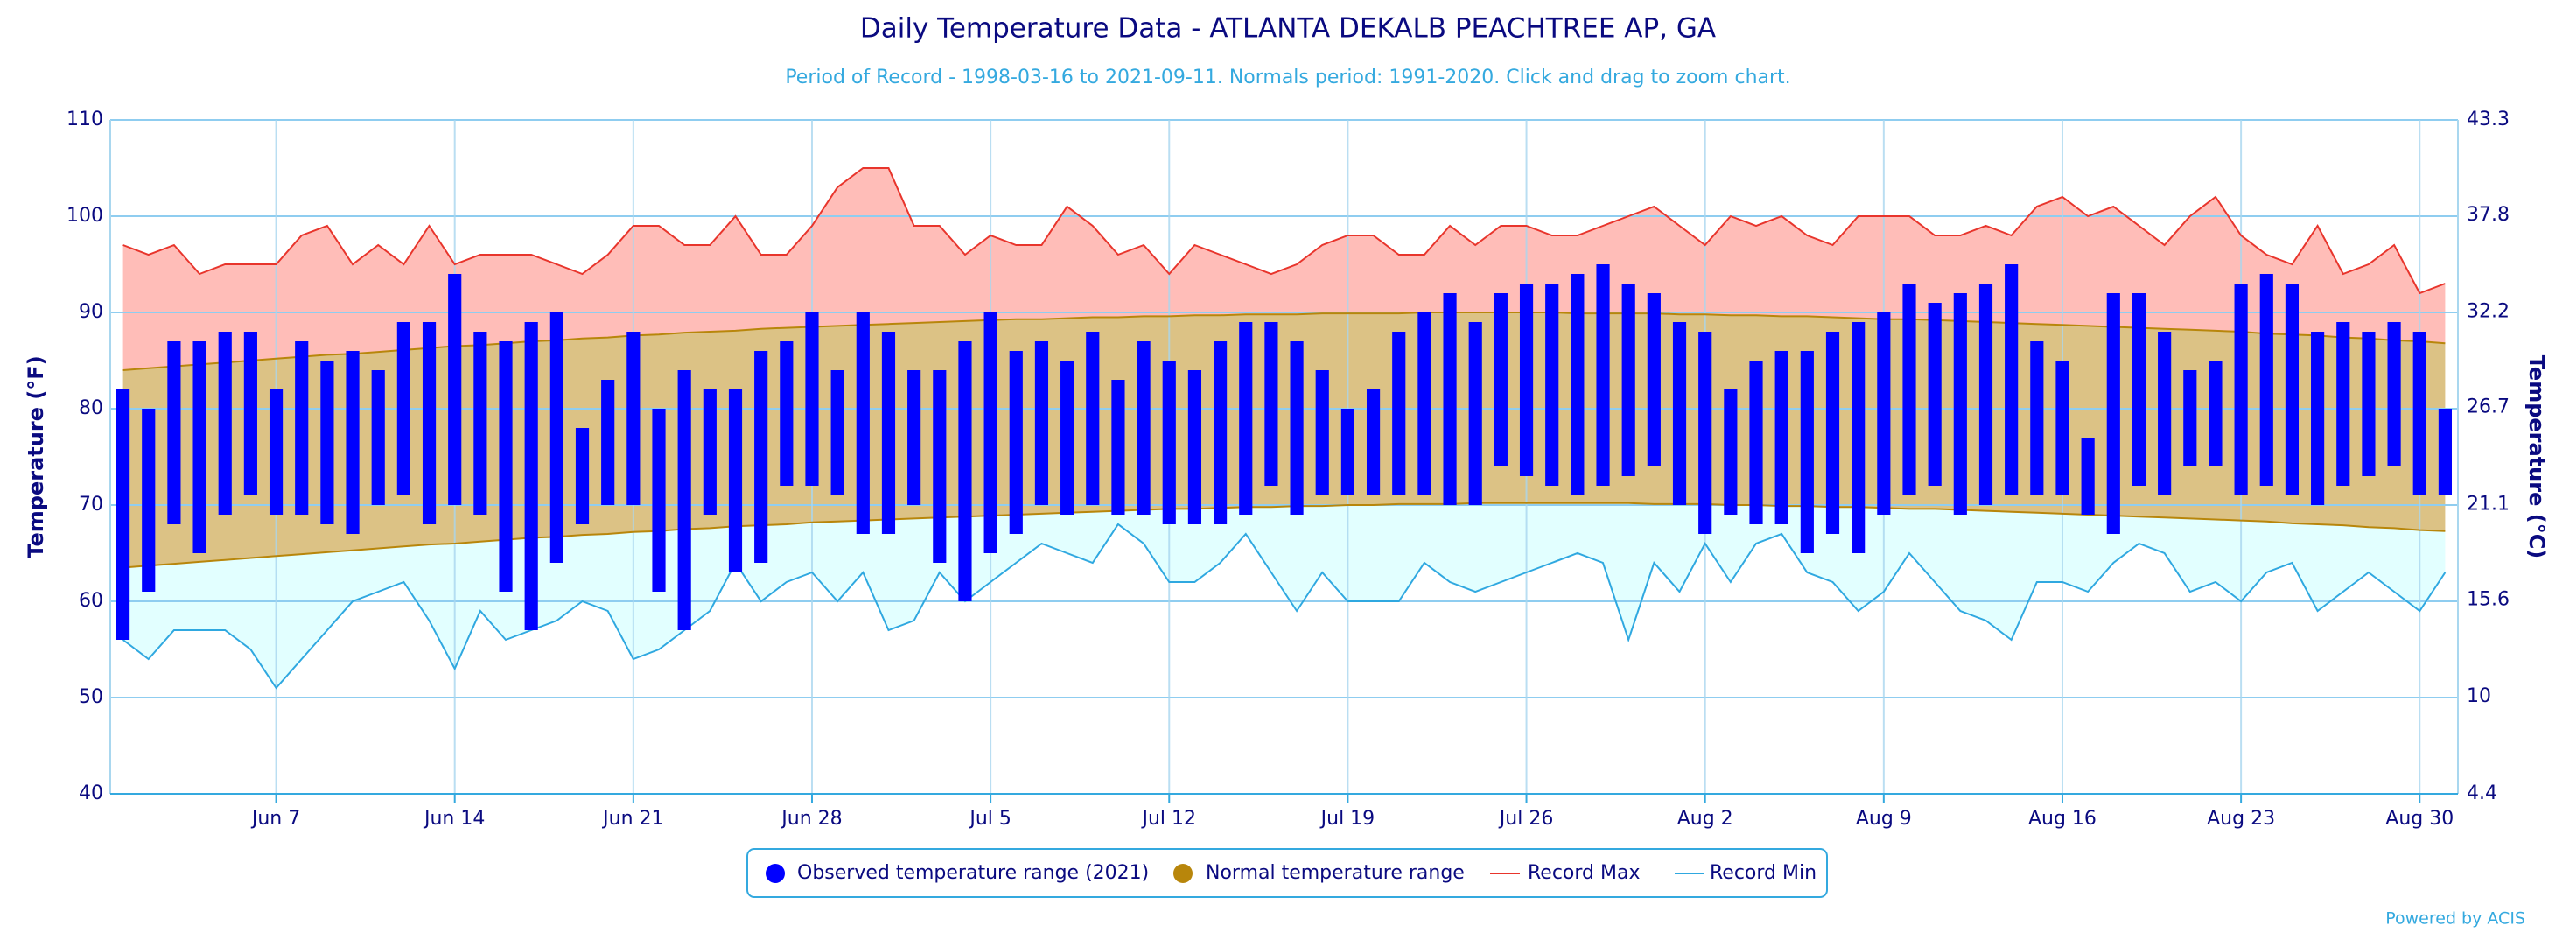 The width and height of the screenshot is (2576, 933). I want to click on y2-tick-label: 32.2, so click(2488, 312).